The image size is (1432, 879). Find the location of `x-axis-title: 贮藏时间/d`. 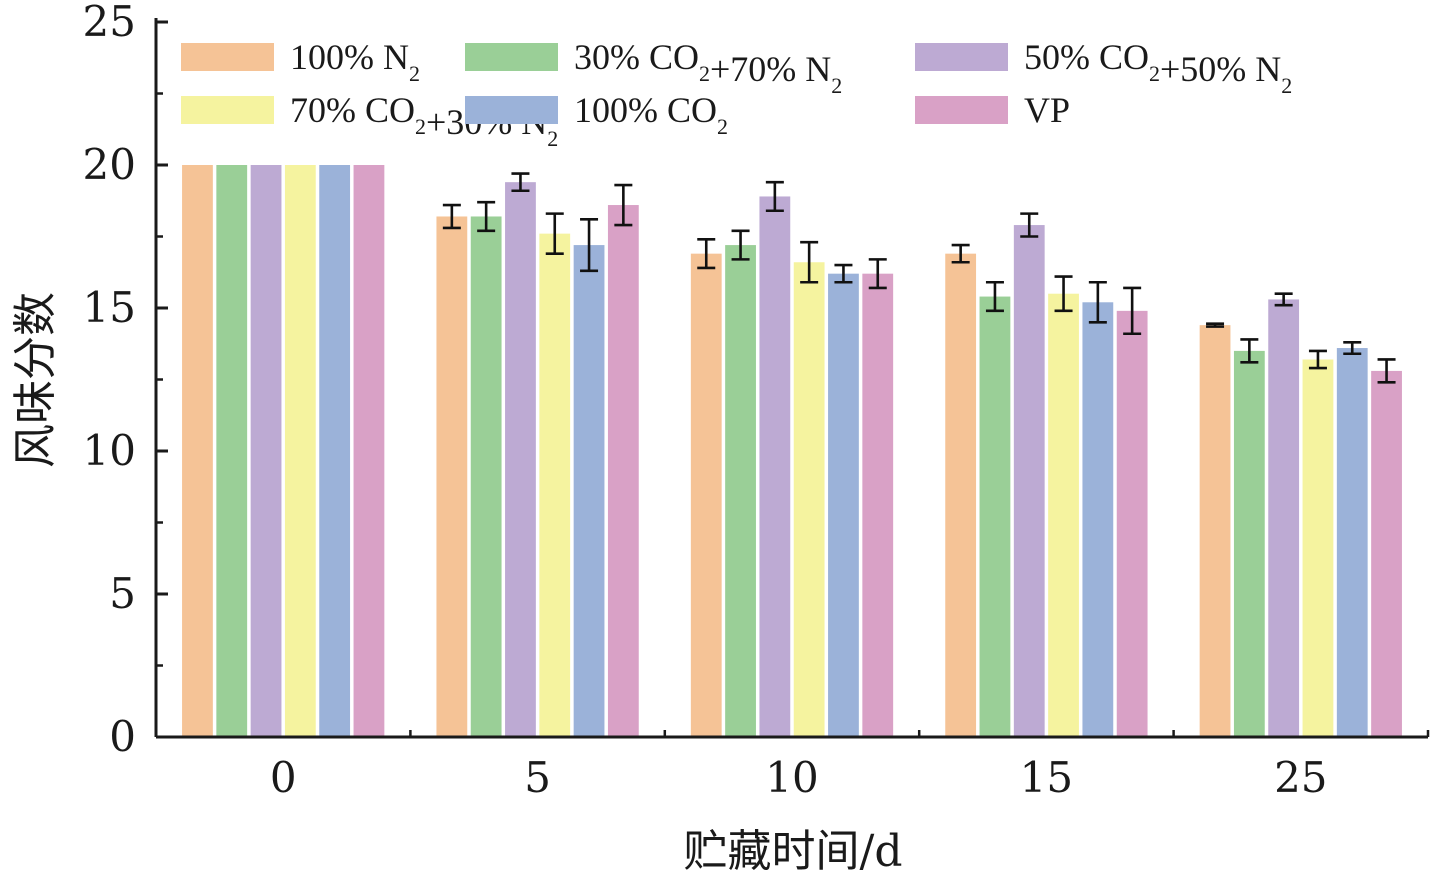

x-axis-title: 贮藏时间/d is located at coordinates (793, 851).